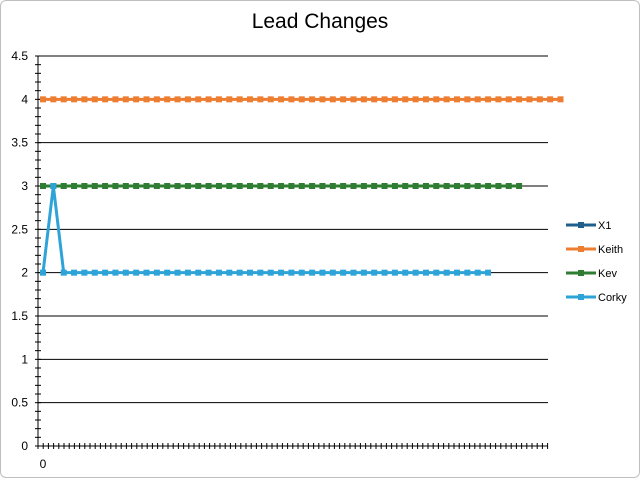 The width and height of the screenshot is (642, 480). I want to click on y-tick-label: 4, so click(24, 99).